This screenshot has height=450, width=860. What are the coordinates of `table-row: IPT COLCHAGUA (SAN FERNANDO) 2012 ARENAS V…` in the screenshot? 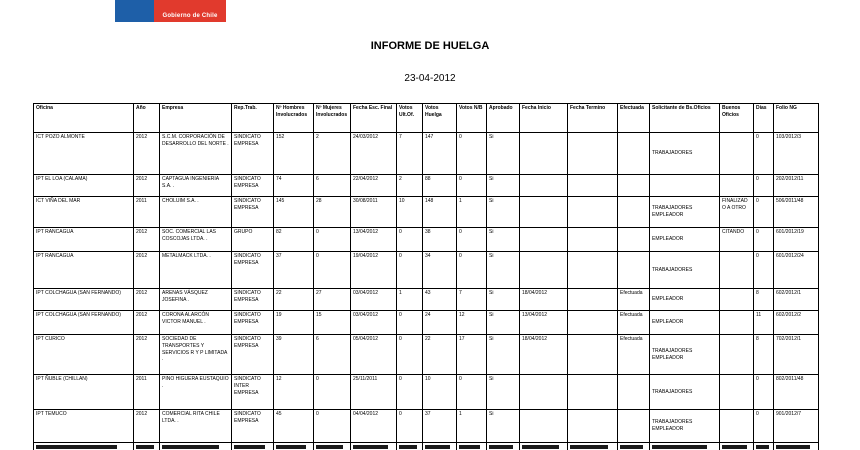 It's located at (426, 299).